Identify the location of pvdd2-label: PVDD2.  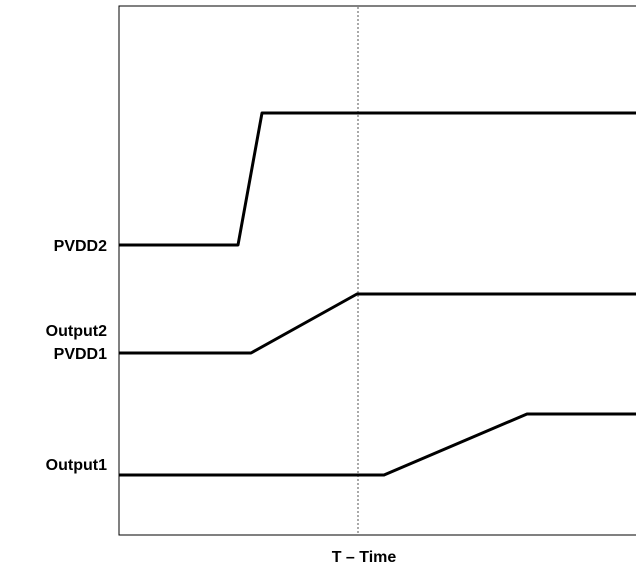
(80, 246).